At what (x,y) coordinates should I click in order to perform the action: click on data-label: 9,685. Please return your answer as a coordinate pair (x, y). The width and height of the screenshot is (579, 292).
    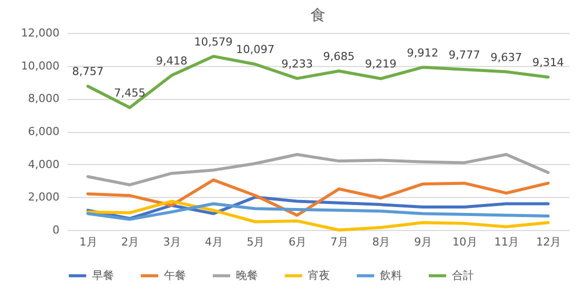
    Looking at the image, I should click on (339, 57).